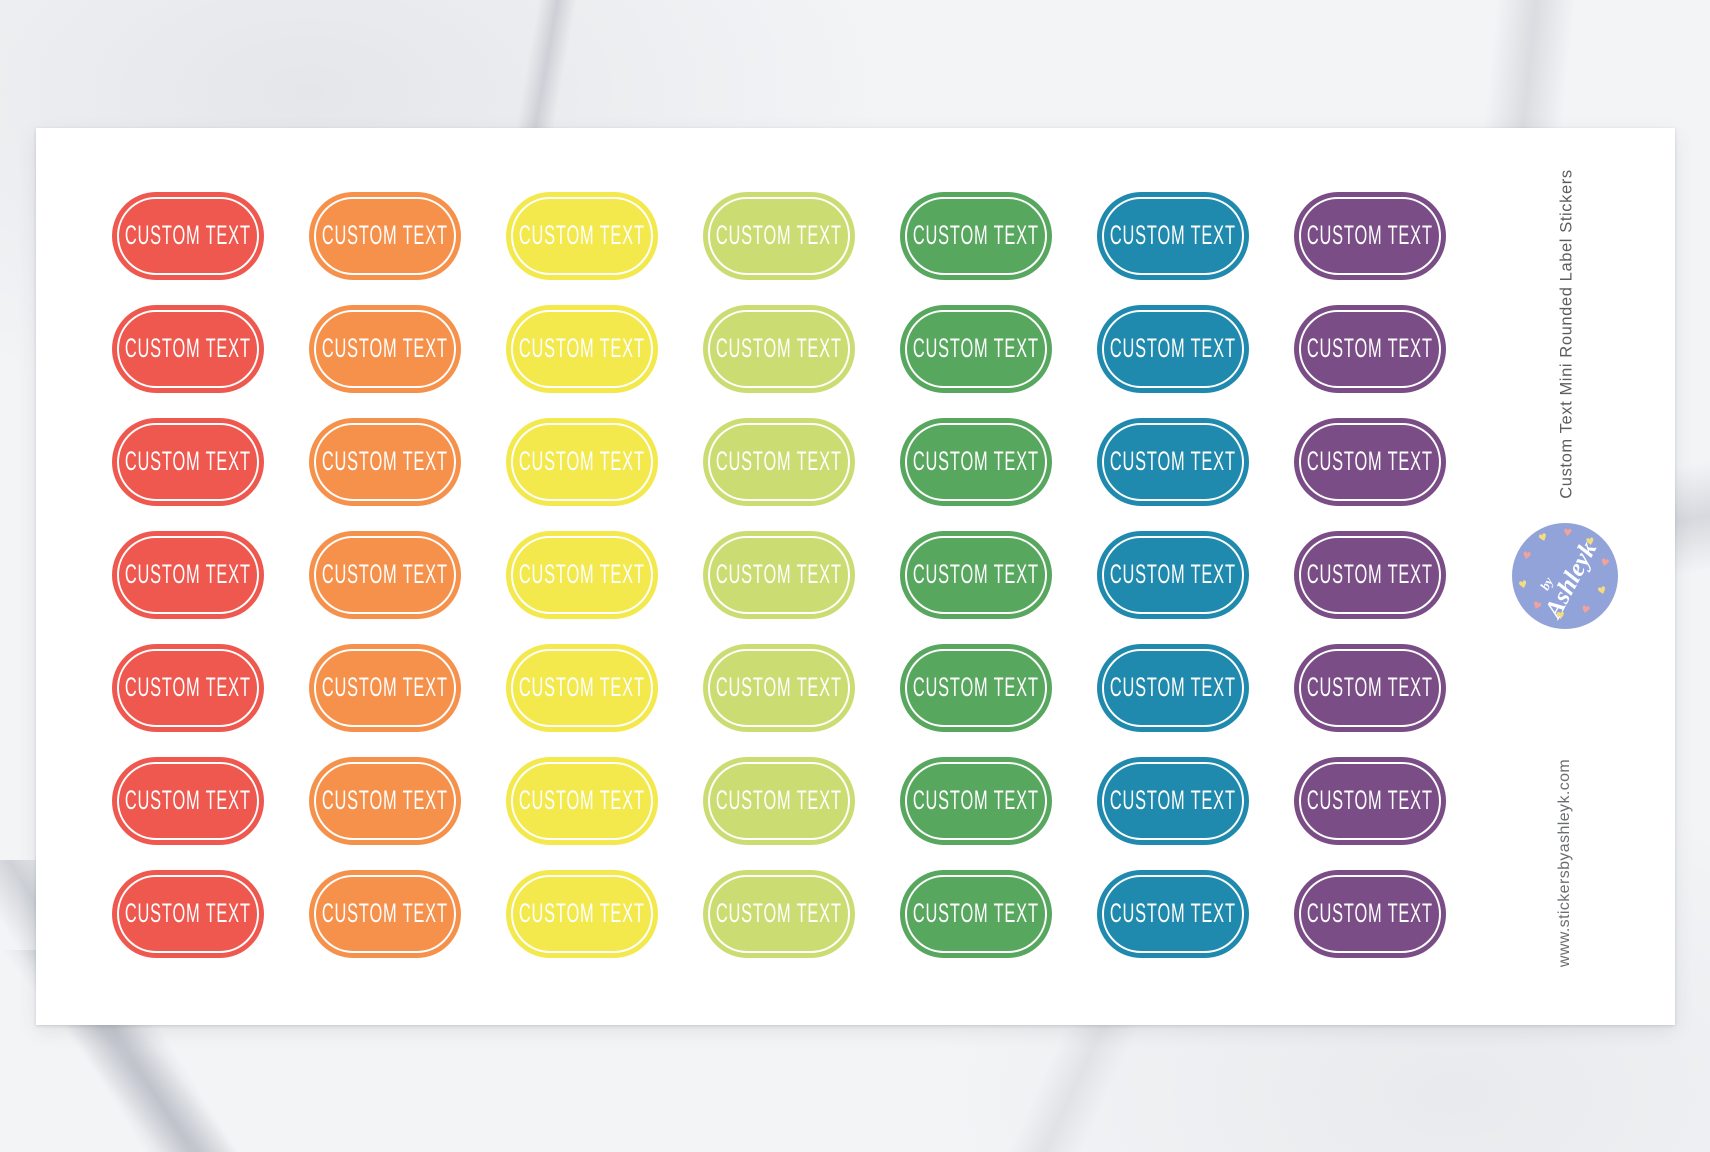 This screenshot has width=1710, height=1152. I want to click on brand-logo: ♥ ♥ ♥ ♥ ♥ ♥ ♥ ♥ ♥ ♥ by Ashleyk, so click(1565, 576).